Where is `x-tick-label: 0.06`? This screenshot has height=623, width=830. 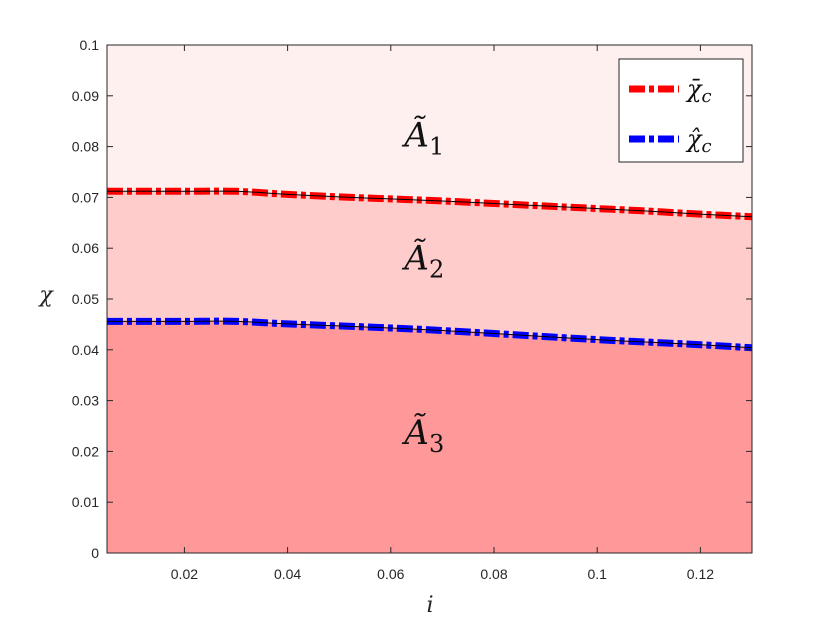
x-tick-label: 0.06 is located at coordinates (390, 574).